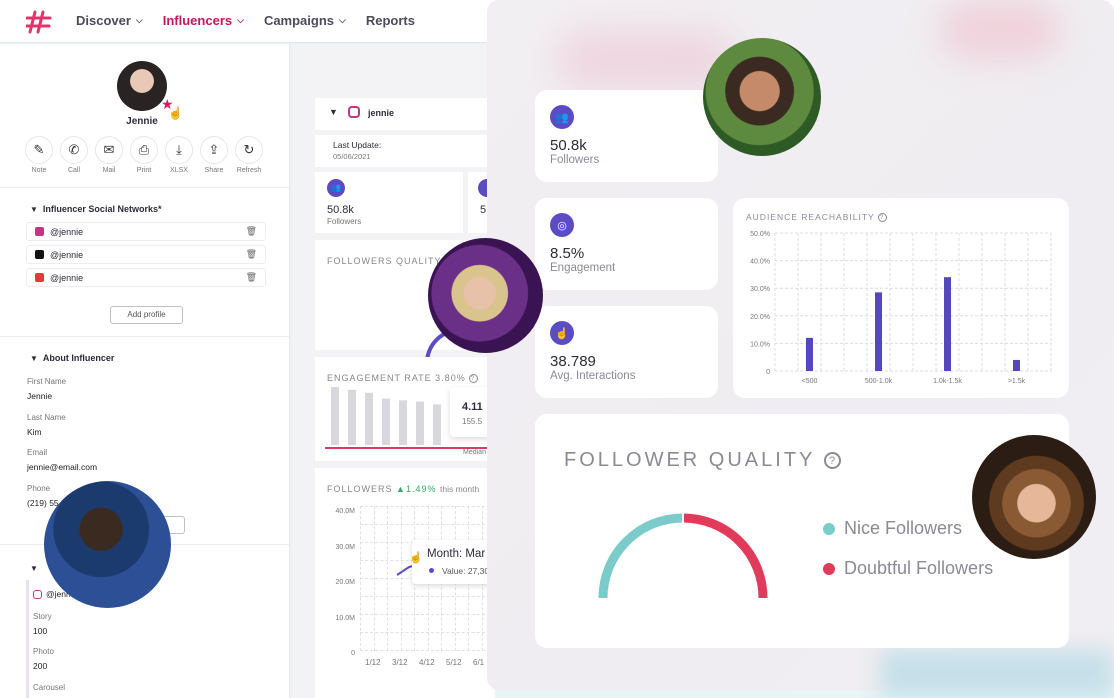 The image size is (1114, 698). Describe the element at coordinates (1016, 365) in the screenshot. I see `bar` at that location.